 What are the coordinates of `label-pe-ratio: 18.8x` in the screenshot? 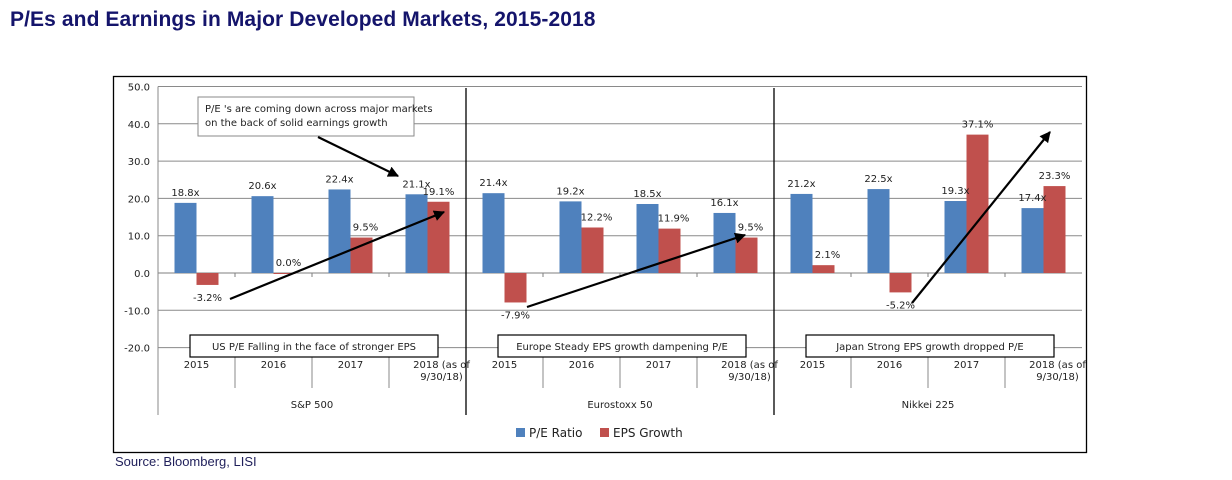 It's located at (185, 193).